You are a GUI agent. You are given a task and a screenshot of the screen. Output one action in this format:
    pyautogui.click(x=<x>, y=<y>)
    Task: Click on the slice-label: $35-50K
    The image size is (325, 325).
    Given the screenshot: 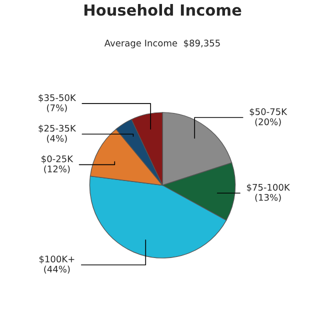 What is the action you would take?
    pyautogui.click(x=57, y=98)
    